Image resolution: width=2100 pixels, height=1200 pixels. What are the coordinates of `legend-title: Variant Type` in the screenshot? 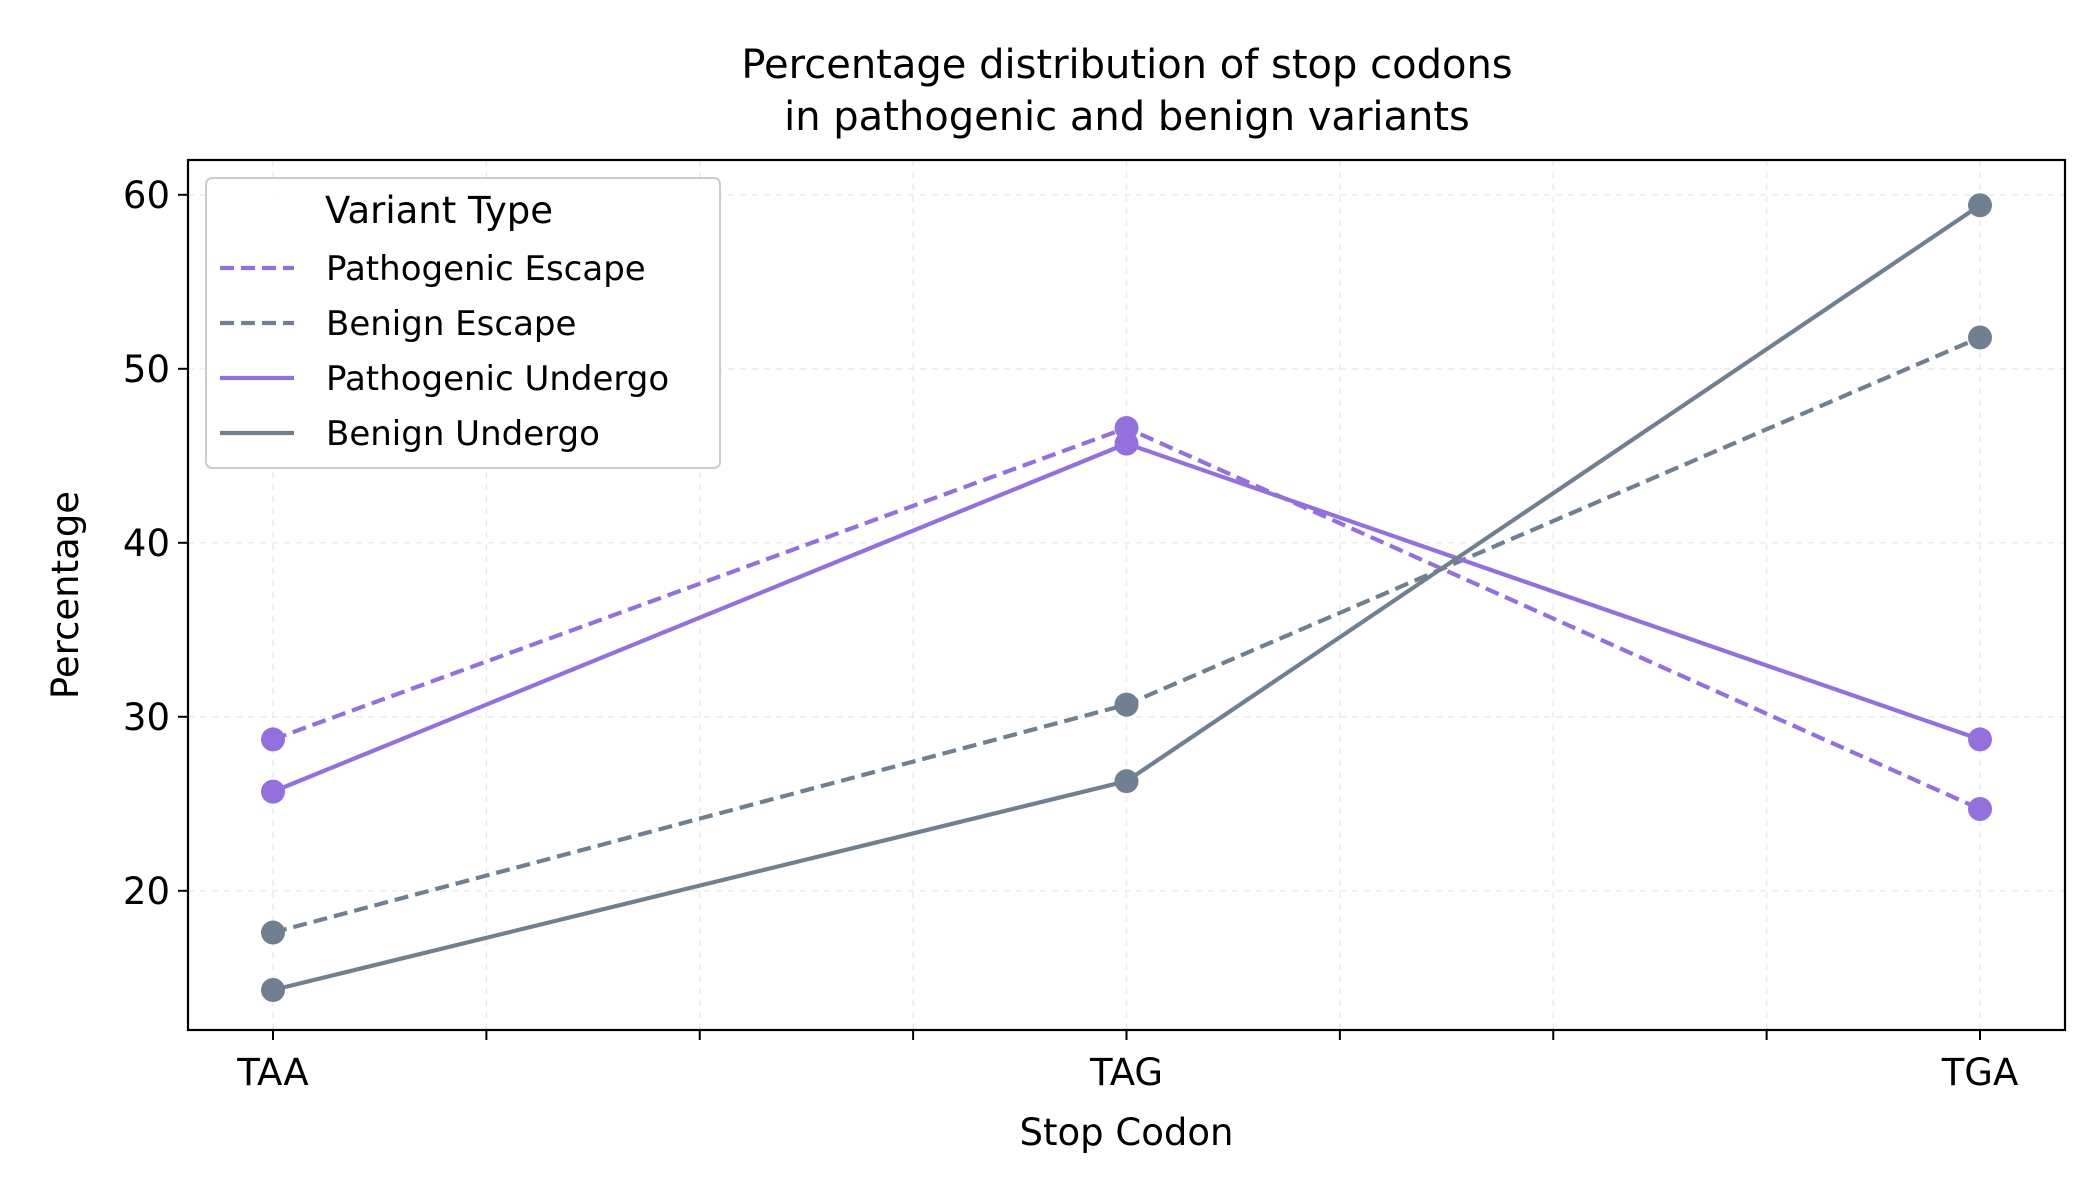 It's located at (439, 210).